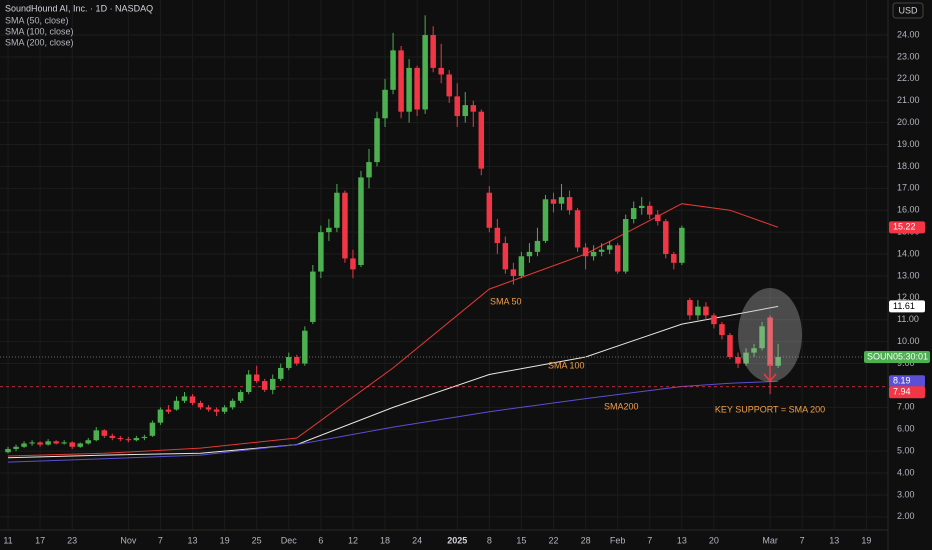 This screenshot has height=550, width=932. Describe the element at coordinates (385, 540) in the screenshot. I see `x-tick-label: 18` at that location.